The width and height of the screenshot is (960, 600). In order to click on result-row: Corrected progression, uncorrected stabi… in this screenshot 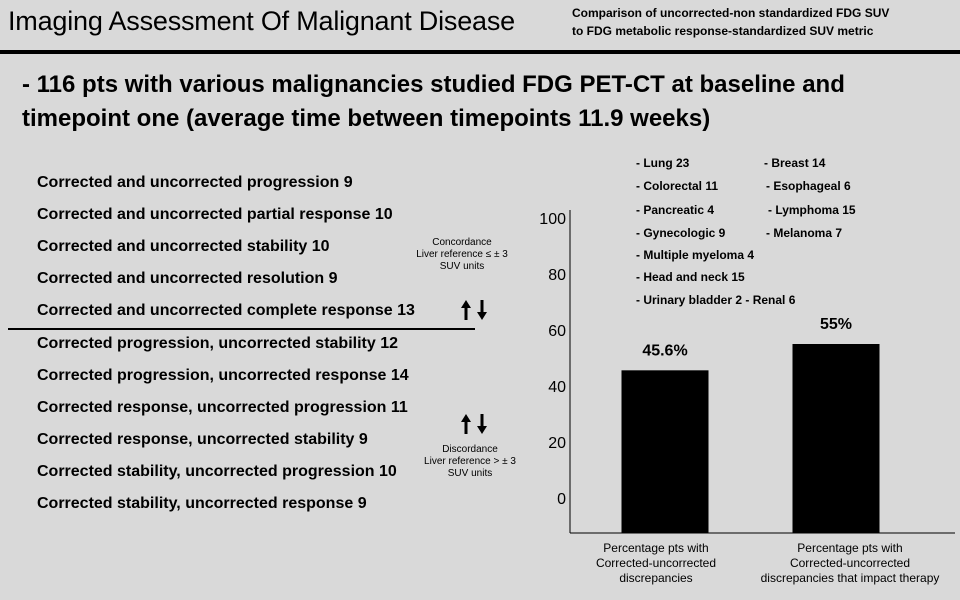, I will do `click(217, 343)`.